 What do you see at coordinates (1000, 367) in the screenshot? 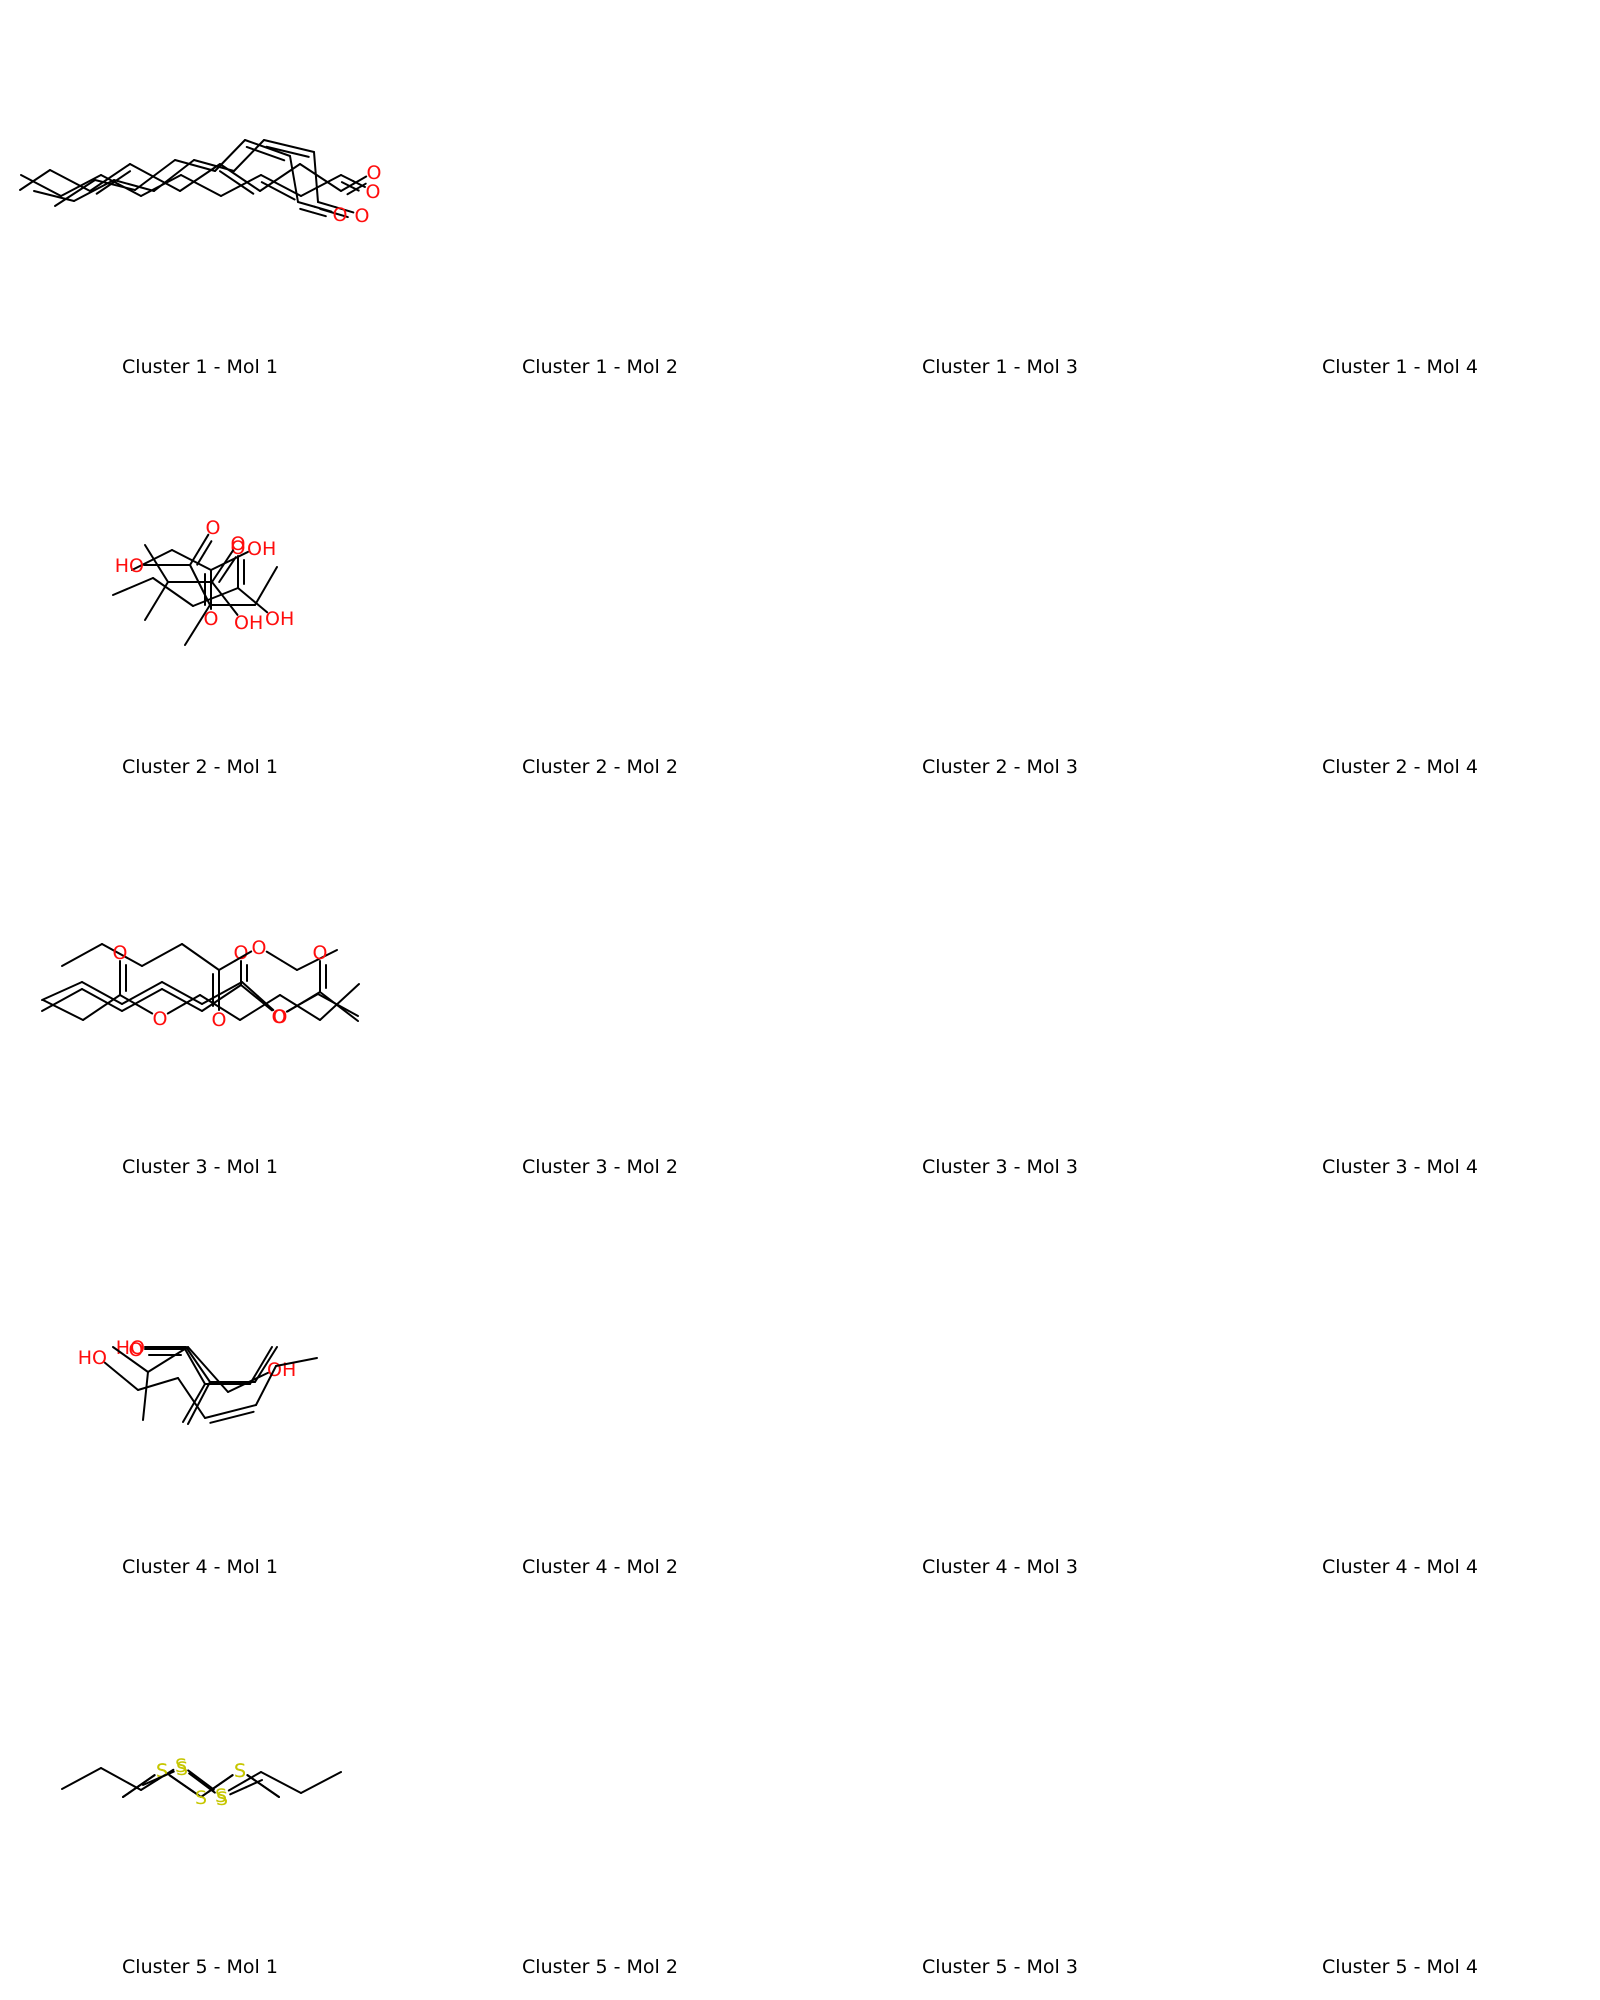
I see `molecule-caption: Cluster 1 - Mol 3` at bounding box center [1000, 367].